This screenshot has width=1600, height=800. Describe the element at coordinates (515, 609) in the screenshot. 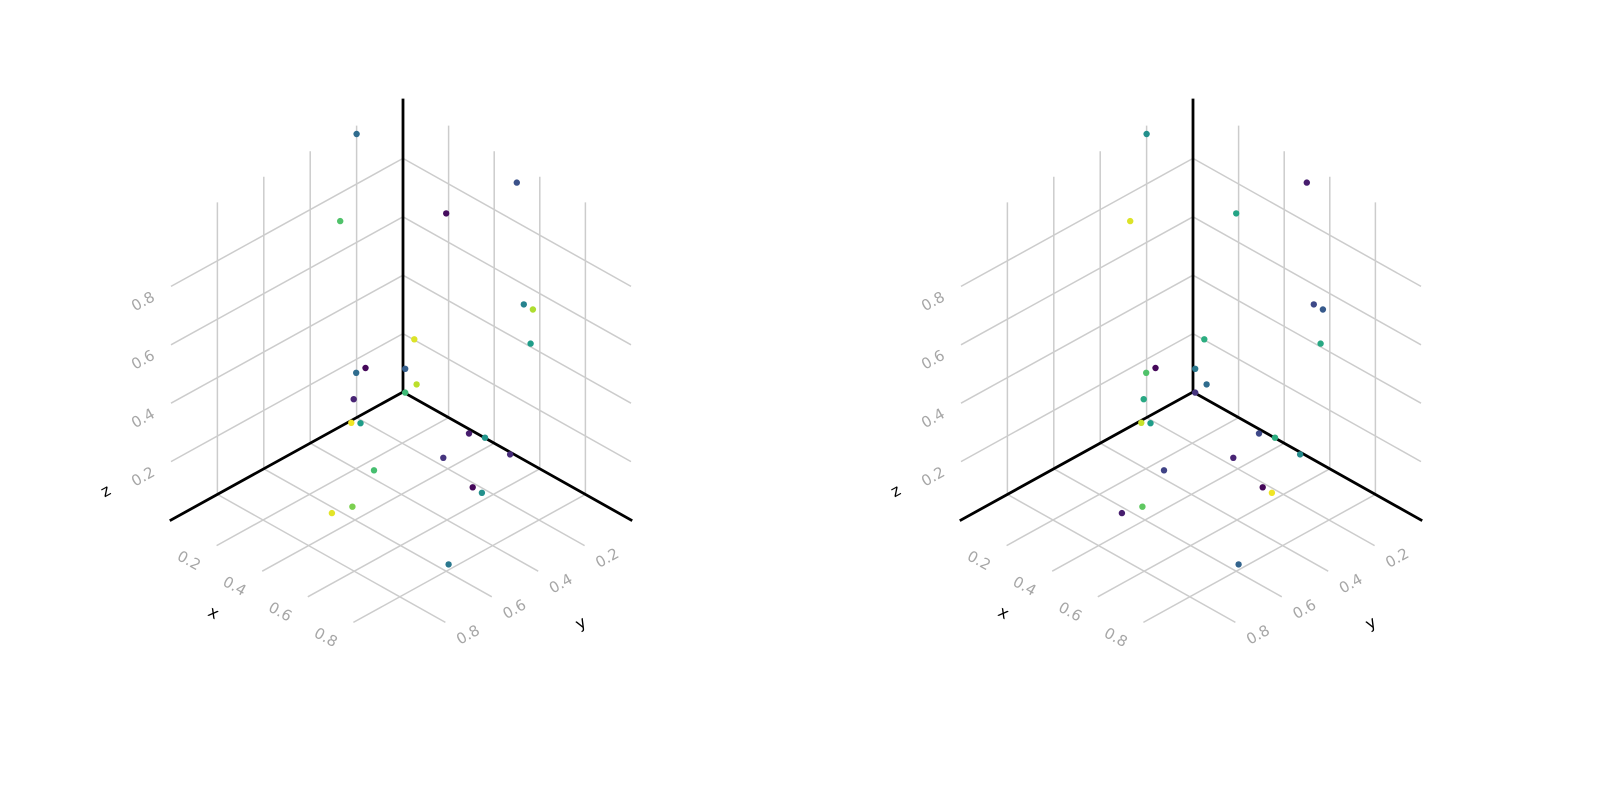

I see `y-tick-label: 0.6` at that location.